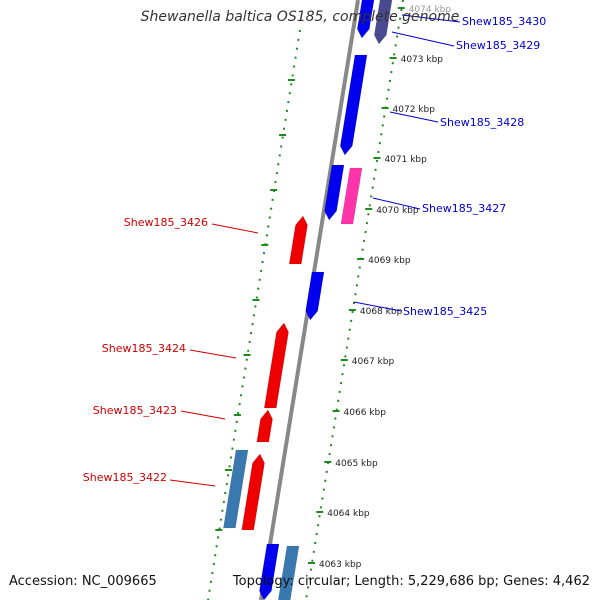 This screenshot has width=600, height=600. I want to click on kbp-tick-label: 4069 kbp, so click(389, 261).